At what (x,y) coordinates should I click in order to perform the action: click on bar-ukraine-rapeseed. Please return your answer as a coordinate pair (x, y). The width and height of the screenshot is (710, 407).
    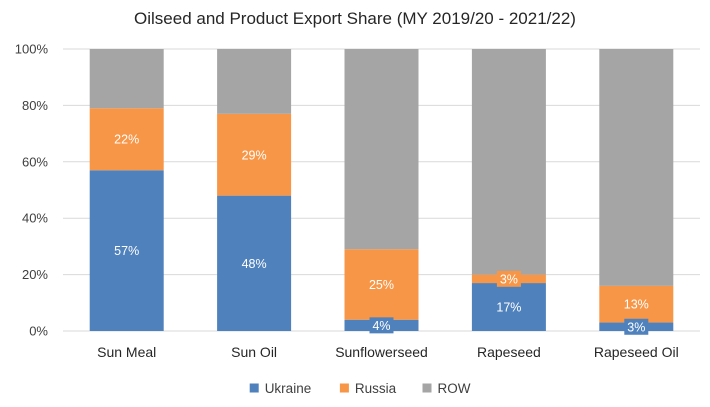
    Looking at the image, I should click on (508, 307).